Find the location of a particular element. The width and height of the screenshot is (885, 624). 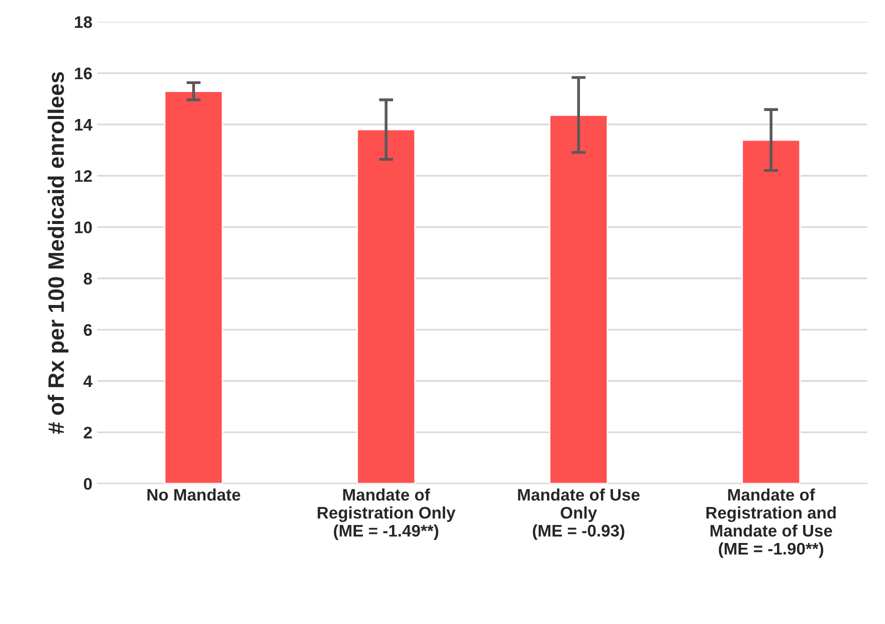

y-tick-label: 6 is located at coordinates (88, 330).